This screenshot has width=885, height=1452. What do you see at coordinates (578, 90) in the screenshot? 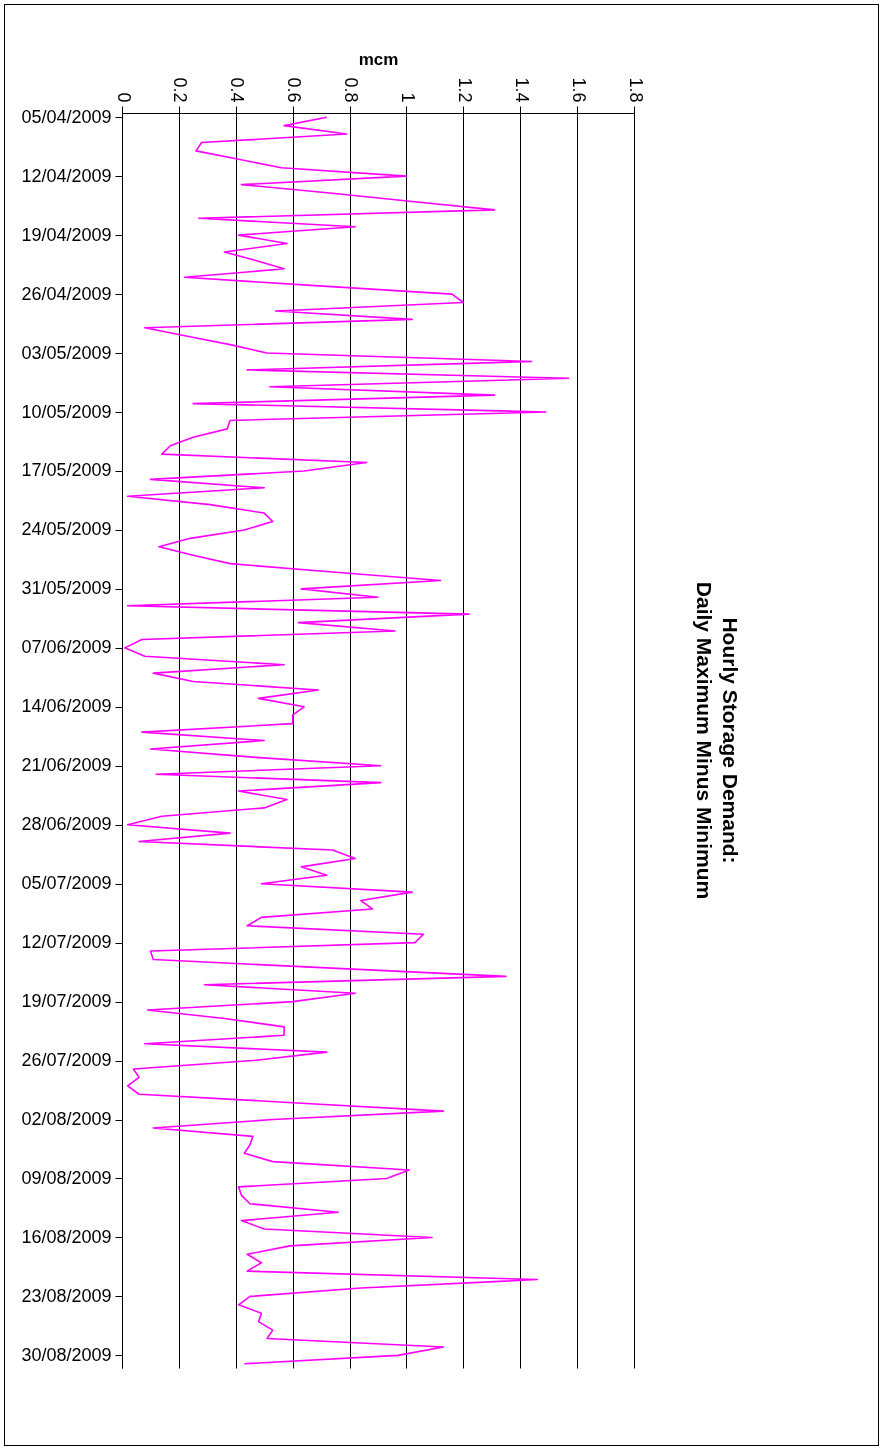
I see `x-tick-label: 1.6` at bounding box center [578, 90].